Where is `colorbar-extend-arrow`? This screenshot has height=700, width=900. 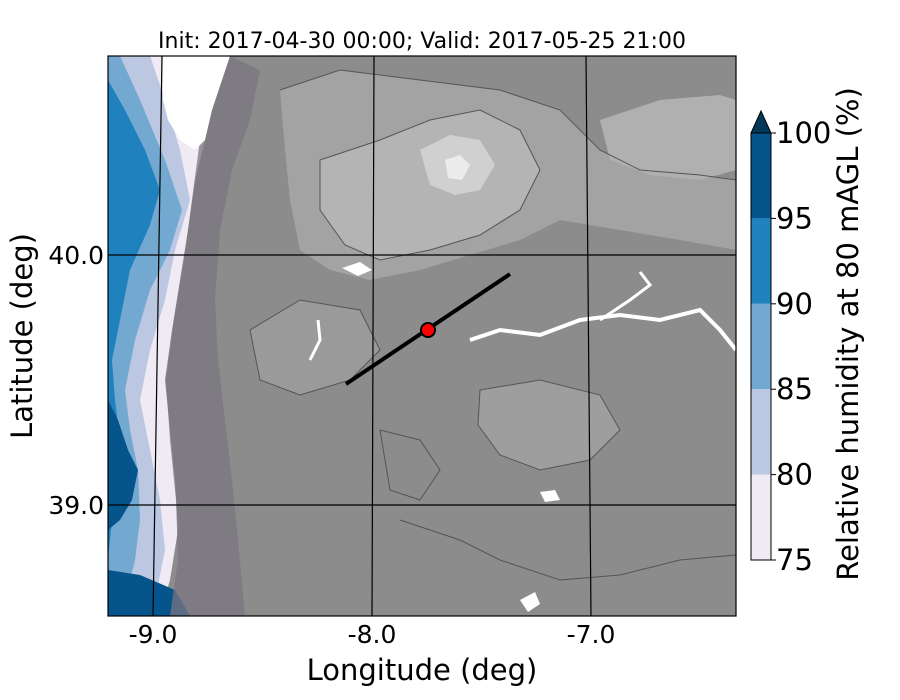
colorbar-extend-arrow is located at coordinates (761, 121).